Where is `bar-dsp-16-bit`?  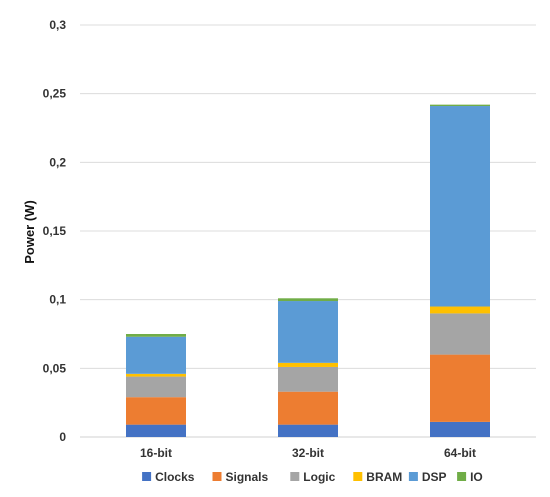 bar-dsp-16-bit is located at coordinates (156, 355).